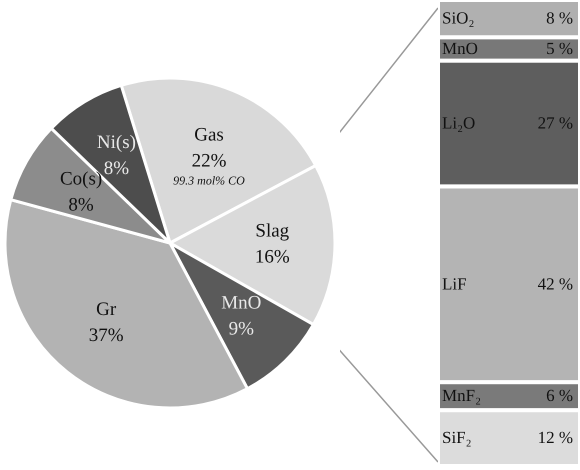 The width and height of the screenshot is (580, 470). Describe the element at coordinates (458, 18) in the screenshot. I see `series-label: SiO₂` at that location.